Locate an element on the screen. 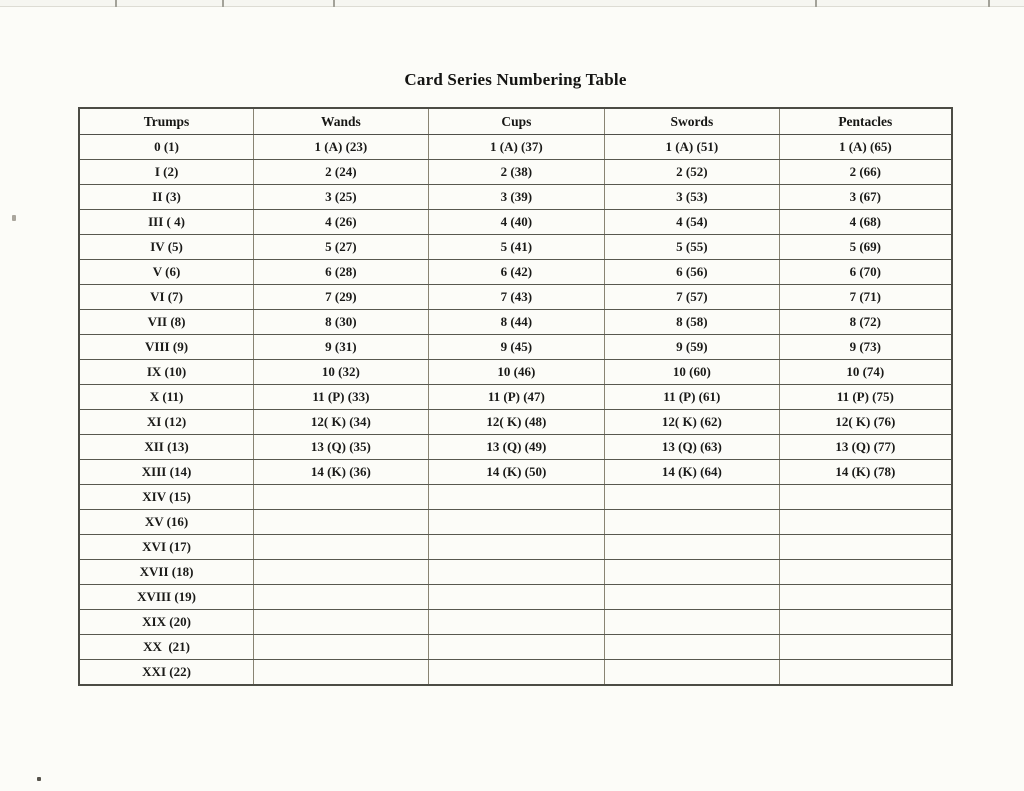  column-header: Pentacles is located at coordinates (865, 121).